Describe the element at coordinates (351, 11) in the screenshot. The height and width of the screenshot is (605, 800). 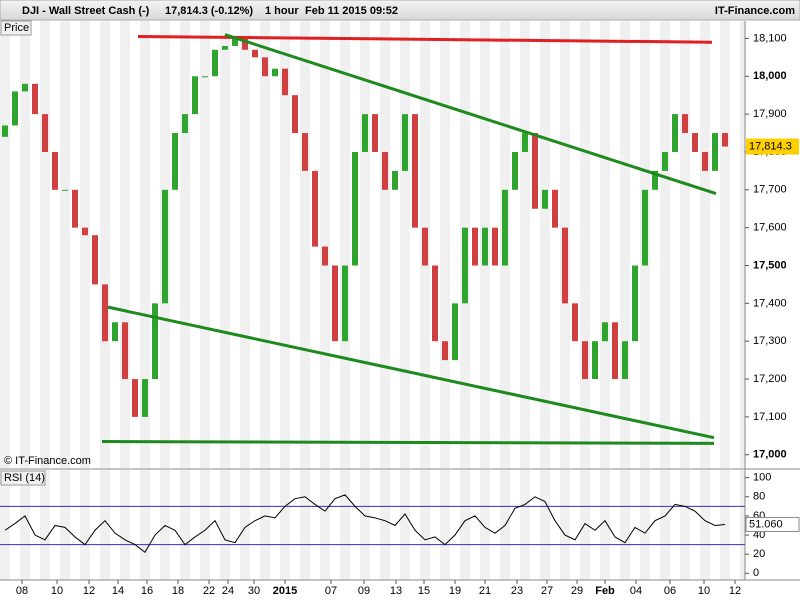
I see `timestamp: Feb 11 2015 09:52` at that location.